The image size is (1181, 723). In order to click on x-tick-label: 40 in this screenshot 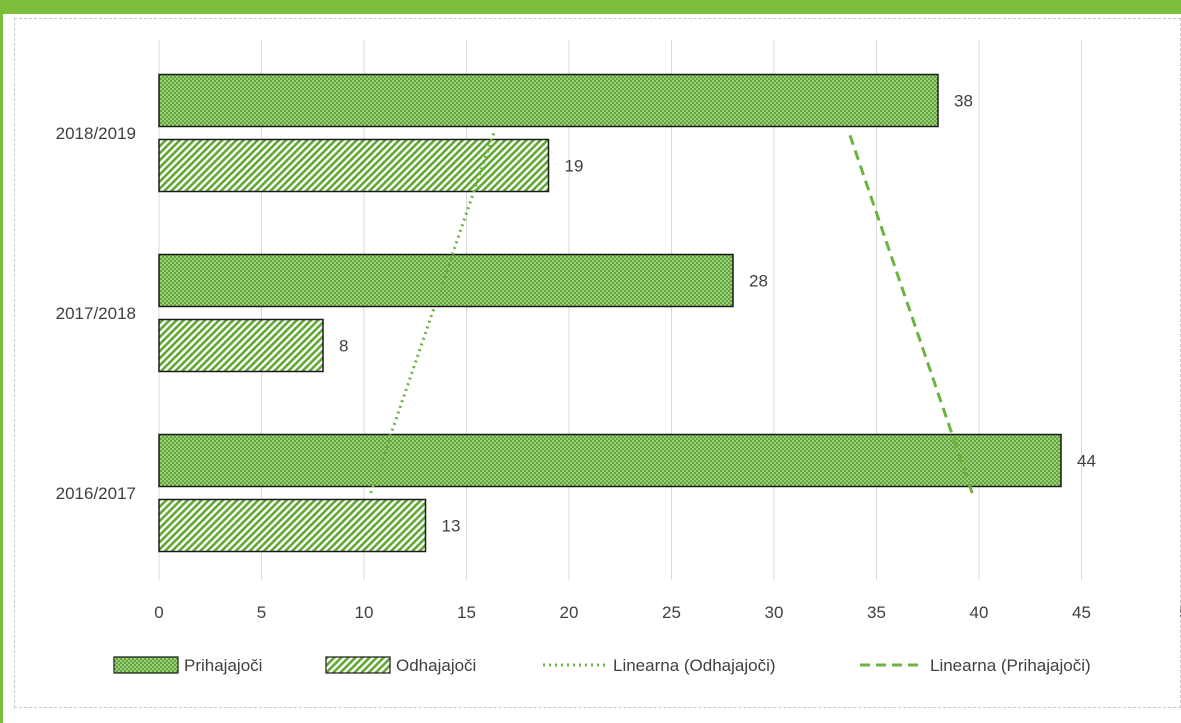, I will do `click(979, 612)`.